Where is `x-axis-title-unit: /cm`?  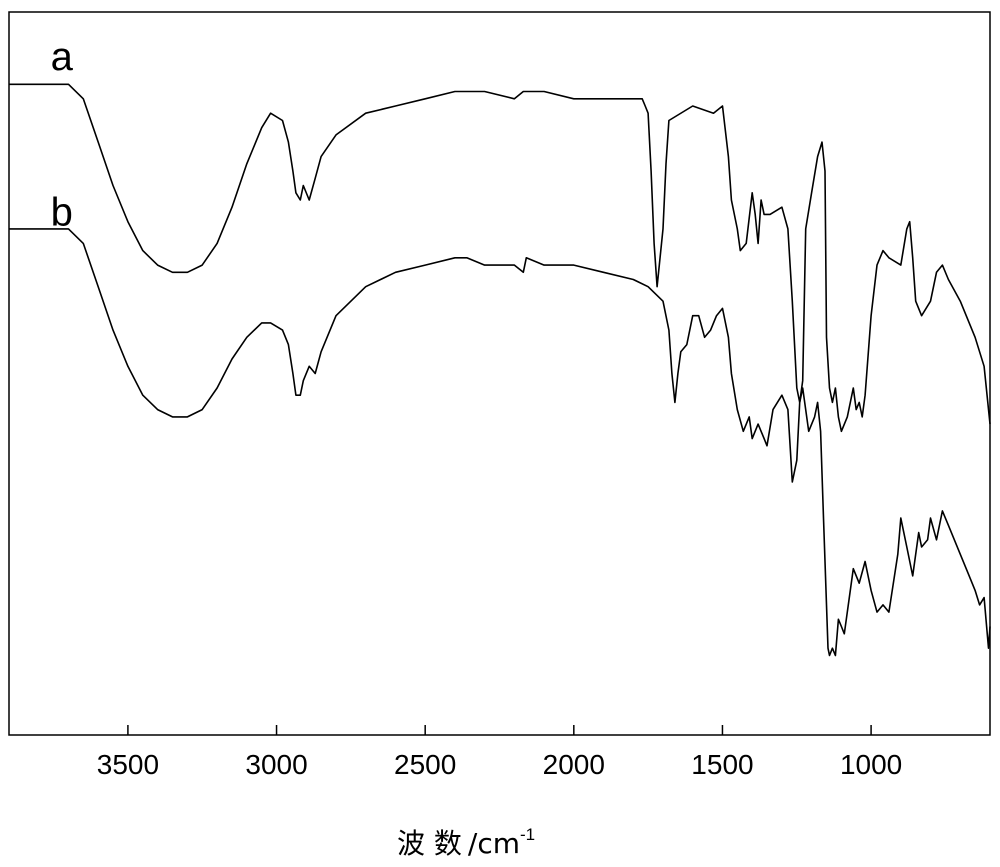 x-axis-title-unit: /cm is located at coordinates (494, 843).